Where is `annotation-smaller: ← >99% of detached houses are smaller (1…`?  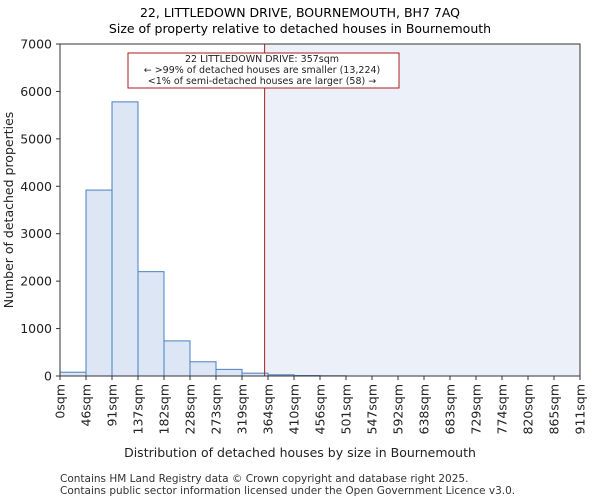 annotation-smaller: ← >99% of detached houses are smaller (1… is located at coordinates (262, 70).